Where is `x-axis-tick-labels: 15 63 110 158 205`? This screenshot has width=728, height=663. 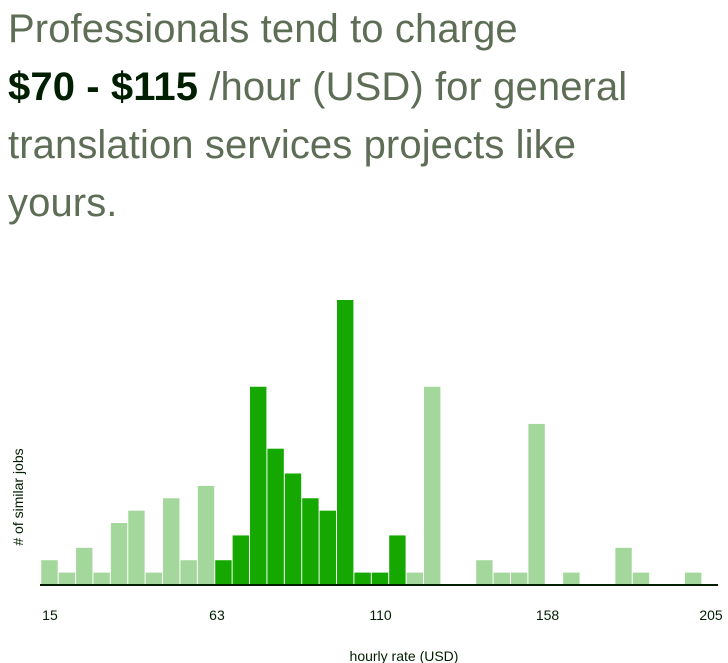
x-axis-tick-labels: 15 63 110 158 205 is located at coordinates (382, 615).